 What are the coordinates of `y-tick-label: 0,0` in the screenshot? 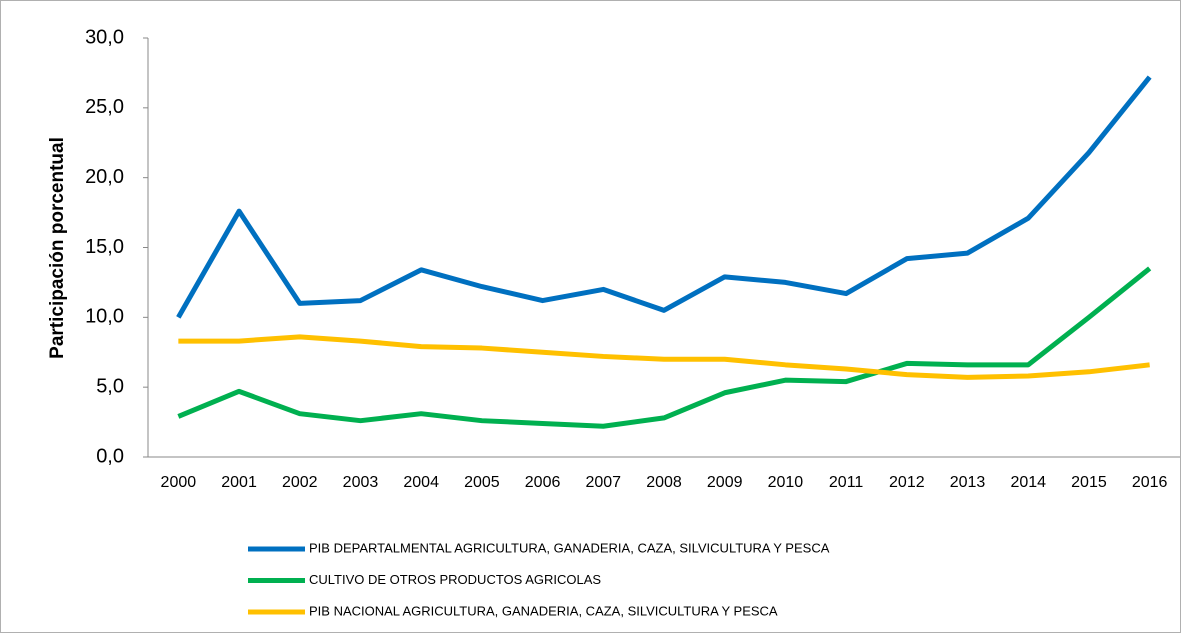 It's located at (110, 456).